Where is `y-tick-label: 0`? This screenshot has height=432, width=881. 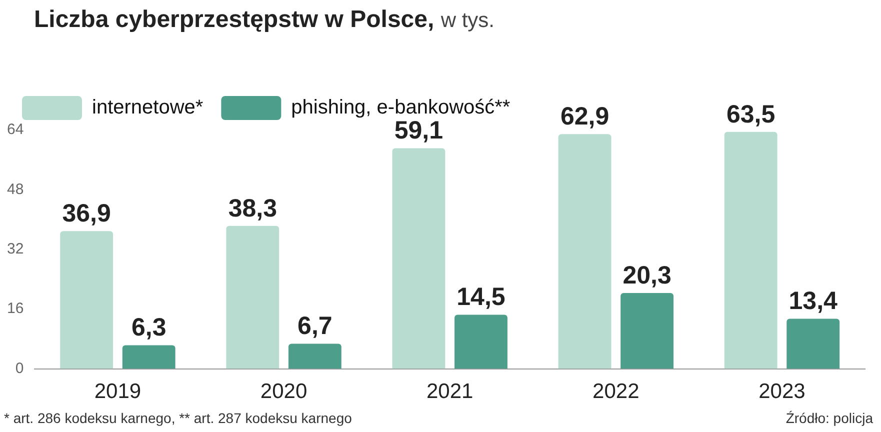
y-tick-label: 0 is located at coordinates (19, 368).